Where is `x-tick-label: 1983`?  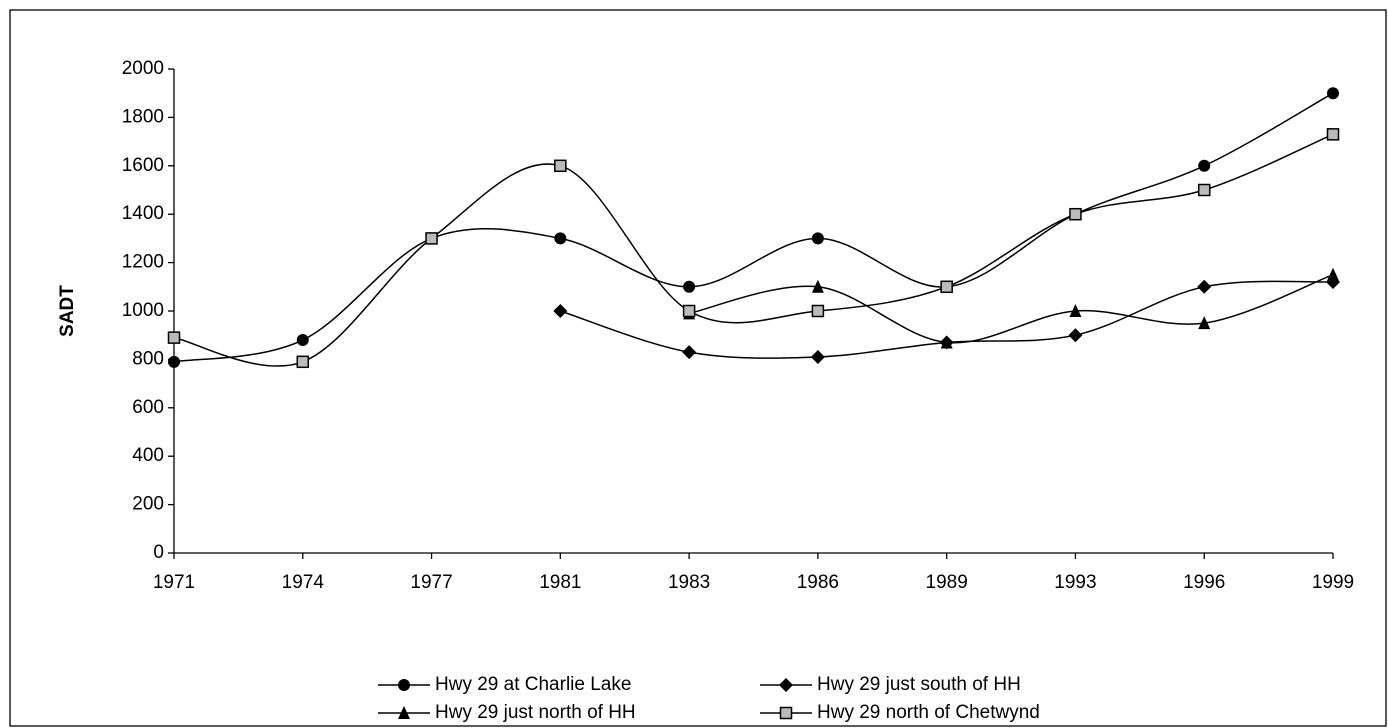
x-tick-label: 1983 is located at coordinates (689, 582).